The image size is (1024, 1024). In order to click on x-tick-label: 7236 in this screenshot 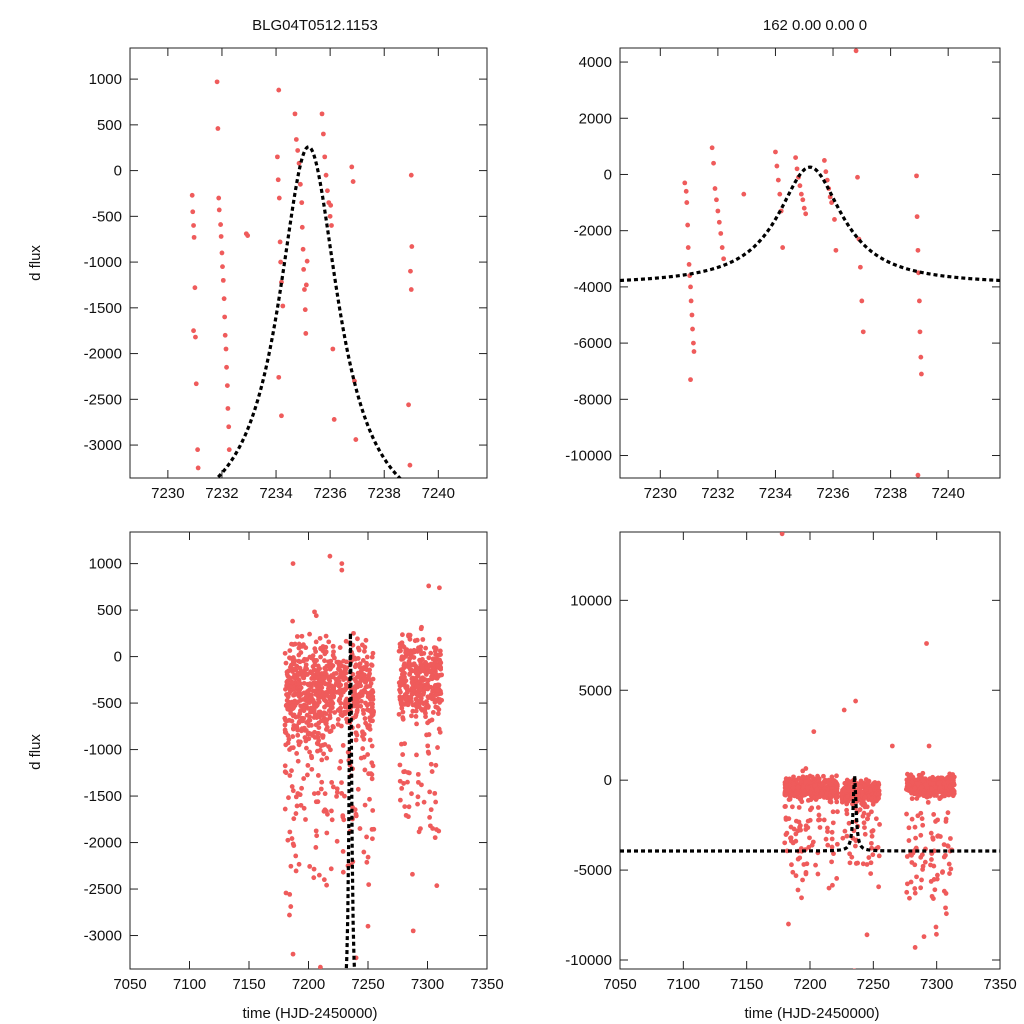, I will do `click(329, 493)`.